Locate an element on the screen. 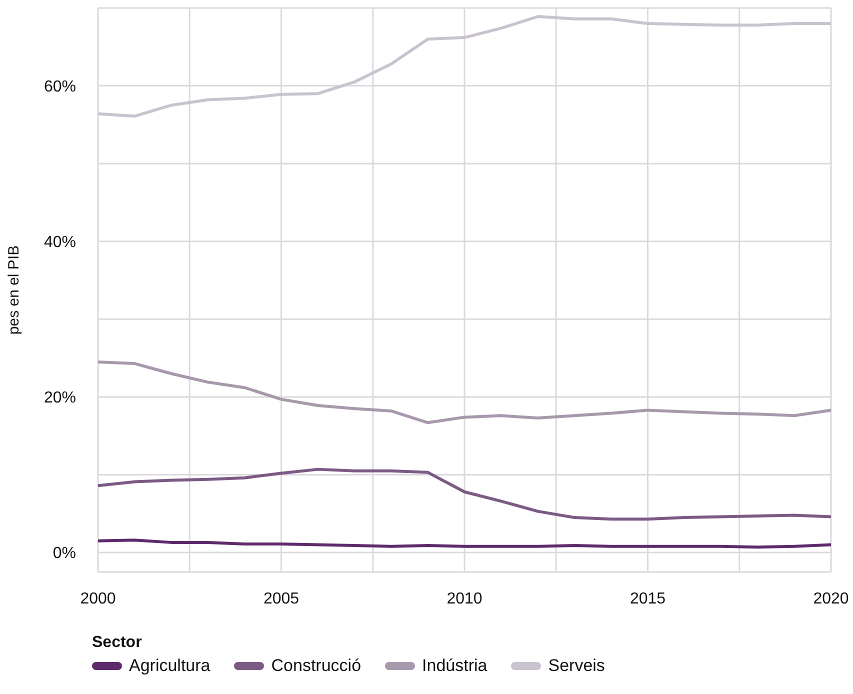  y-tick-label: 20% is located at coordinates (60, 398).